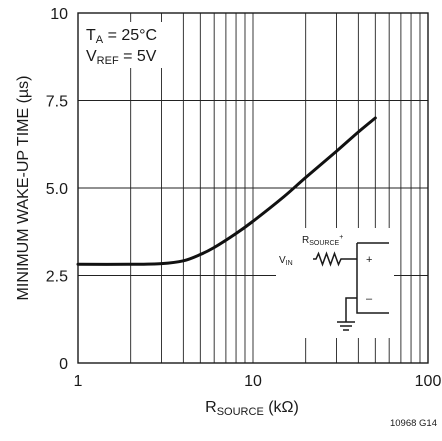 The height and width of the screenshot is (441, 442). What do you see at coordinates (286, 261) in the screenshot?
I see `svg-text: VIN` at bounding box center [286, 261].